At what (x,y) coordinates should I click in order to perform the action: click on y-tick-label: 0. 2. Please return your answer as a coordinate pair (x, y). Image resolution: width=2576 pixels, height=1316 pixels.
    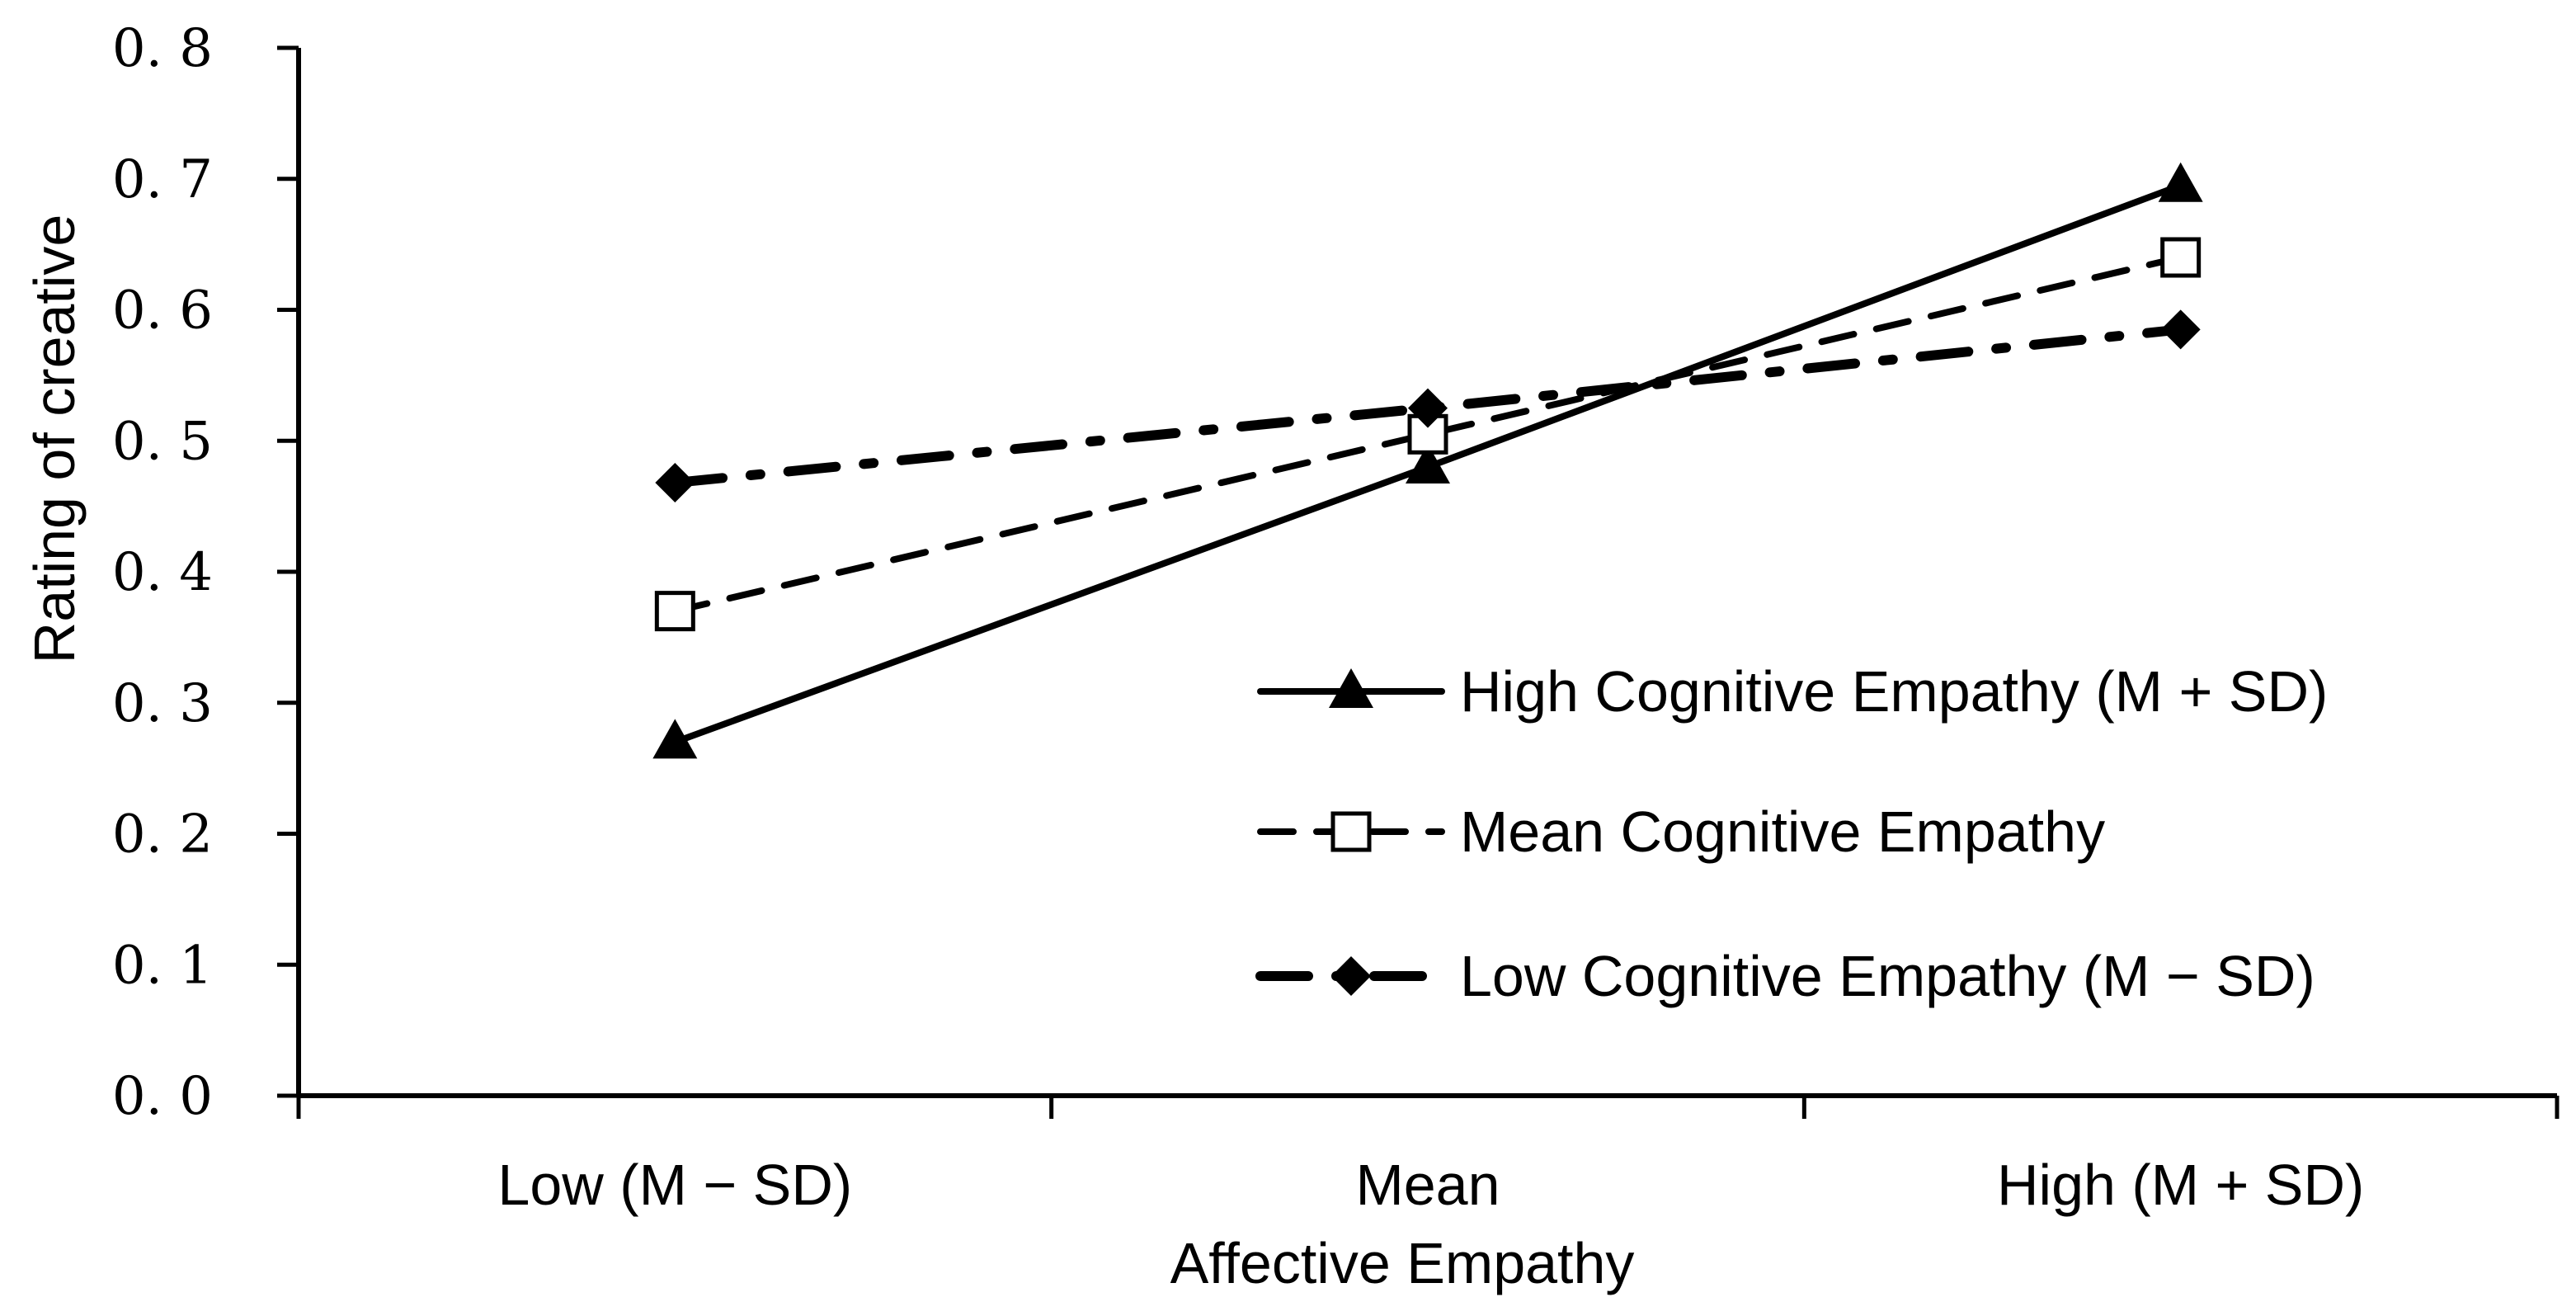
    Looking at the image, I should click on (162, 835).